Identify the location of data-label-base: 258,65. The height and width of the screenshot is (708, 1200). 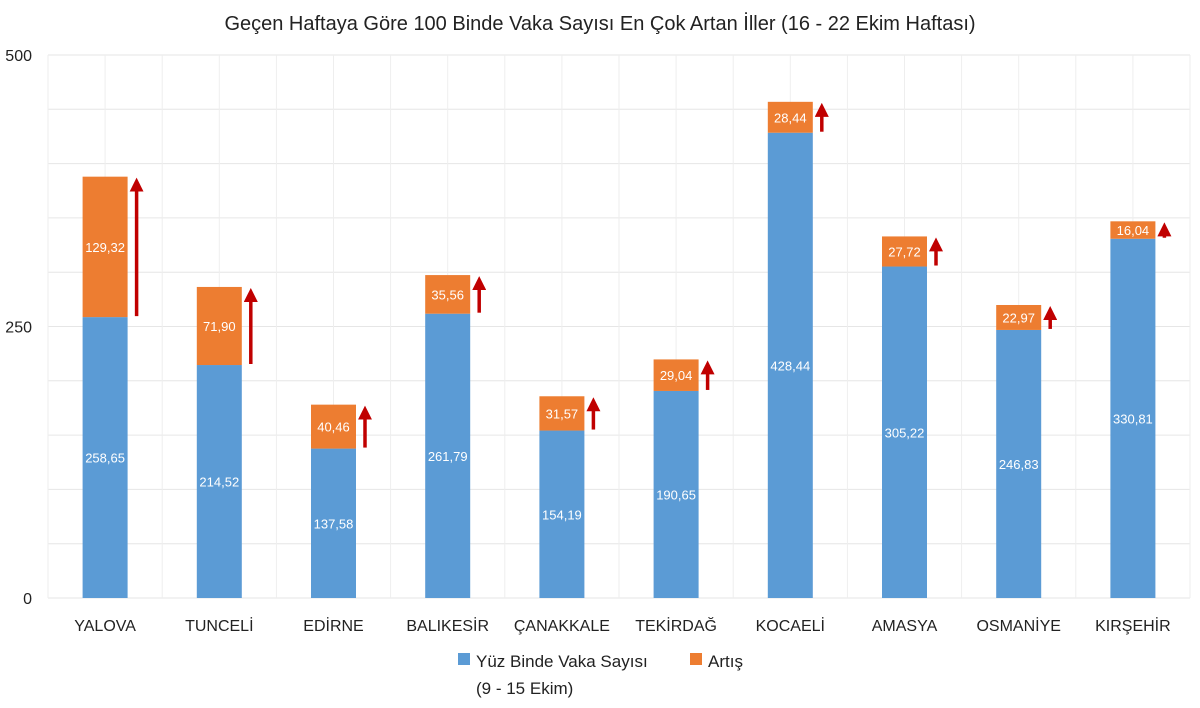
(105, 458).